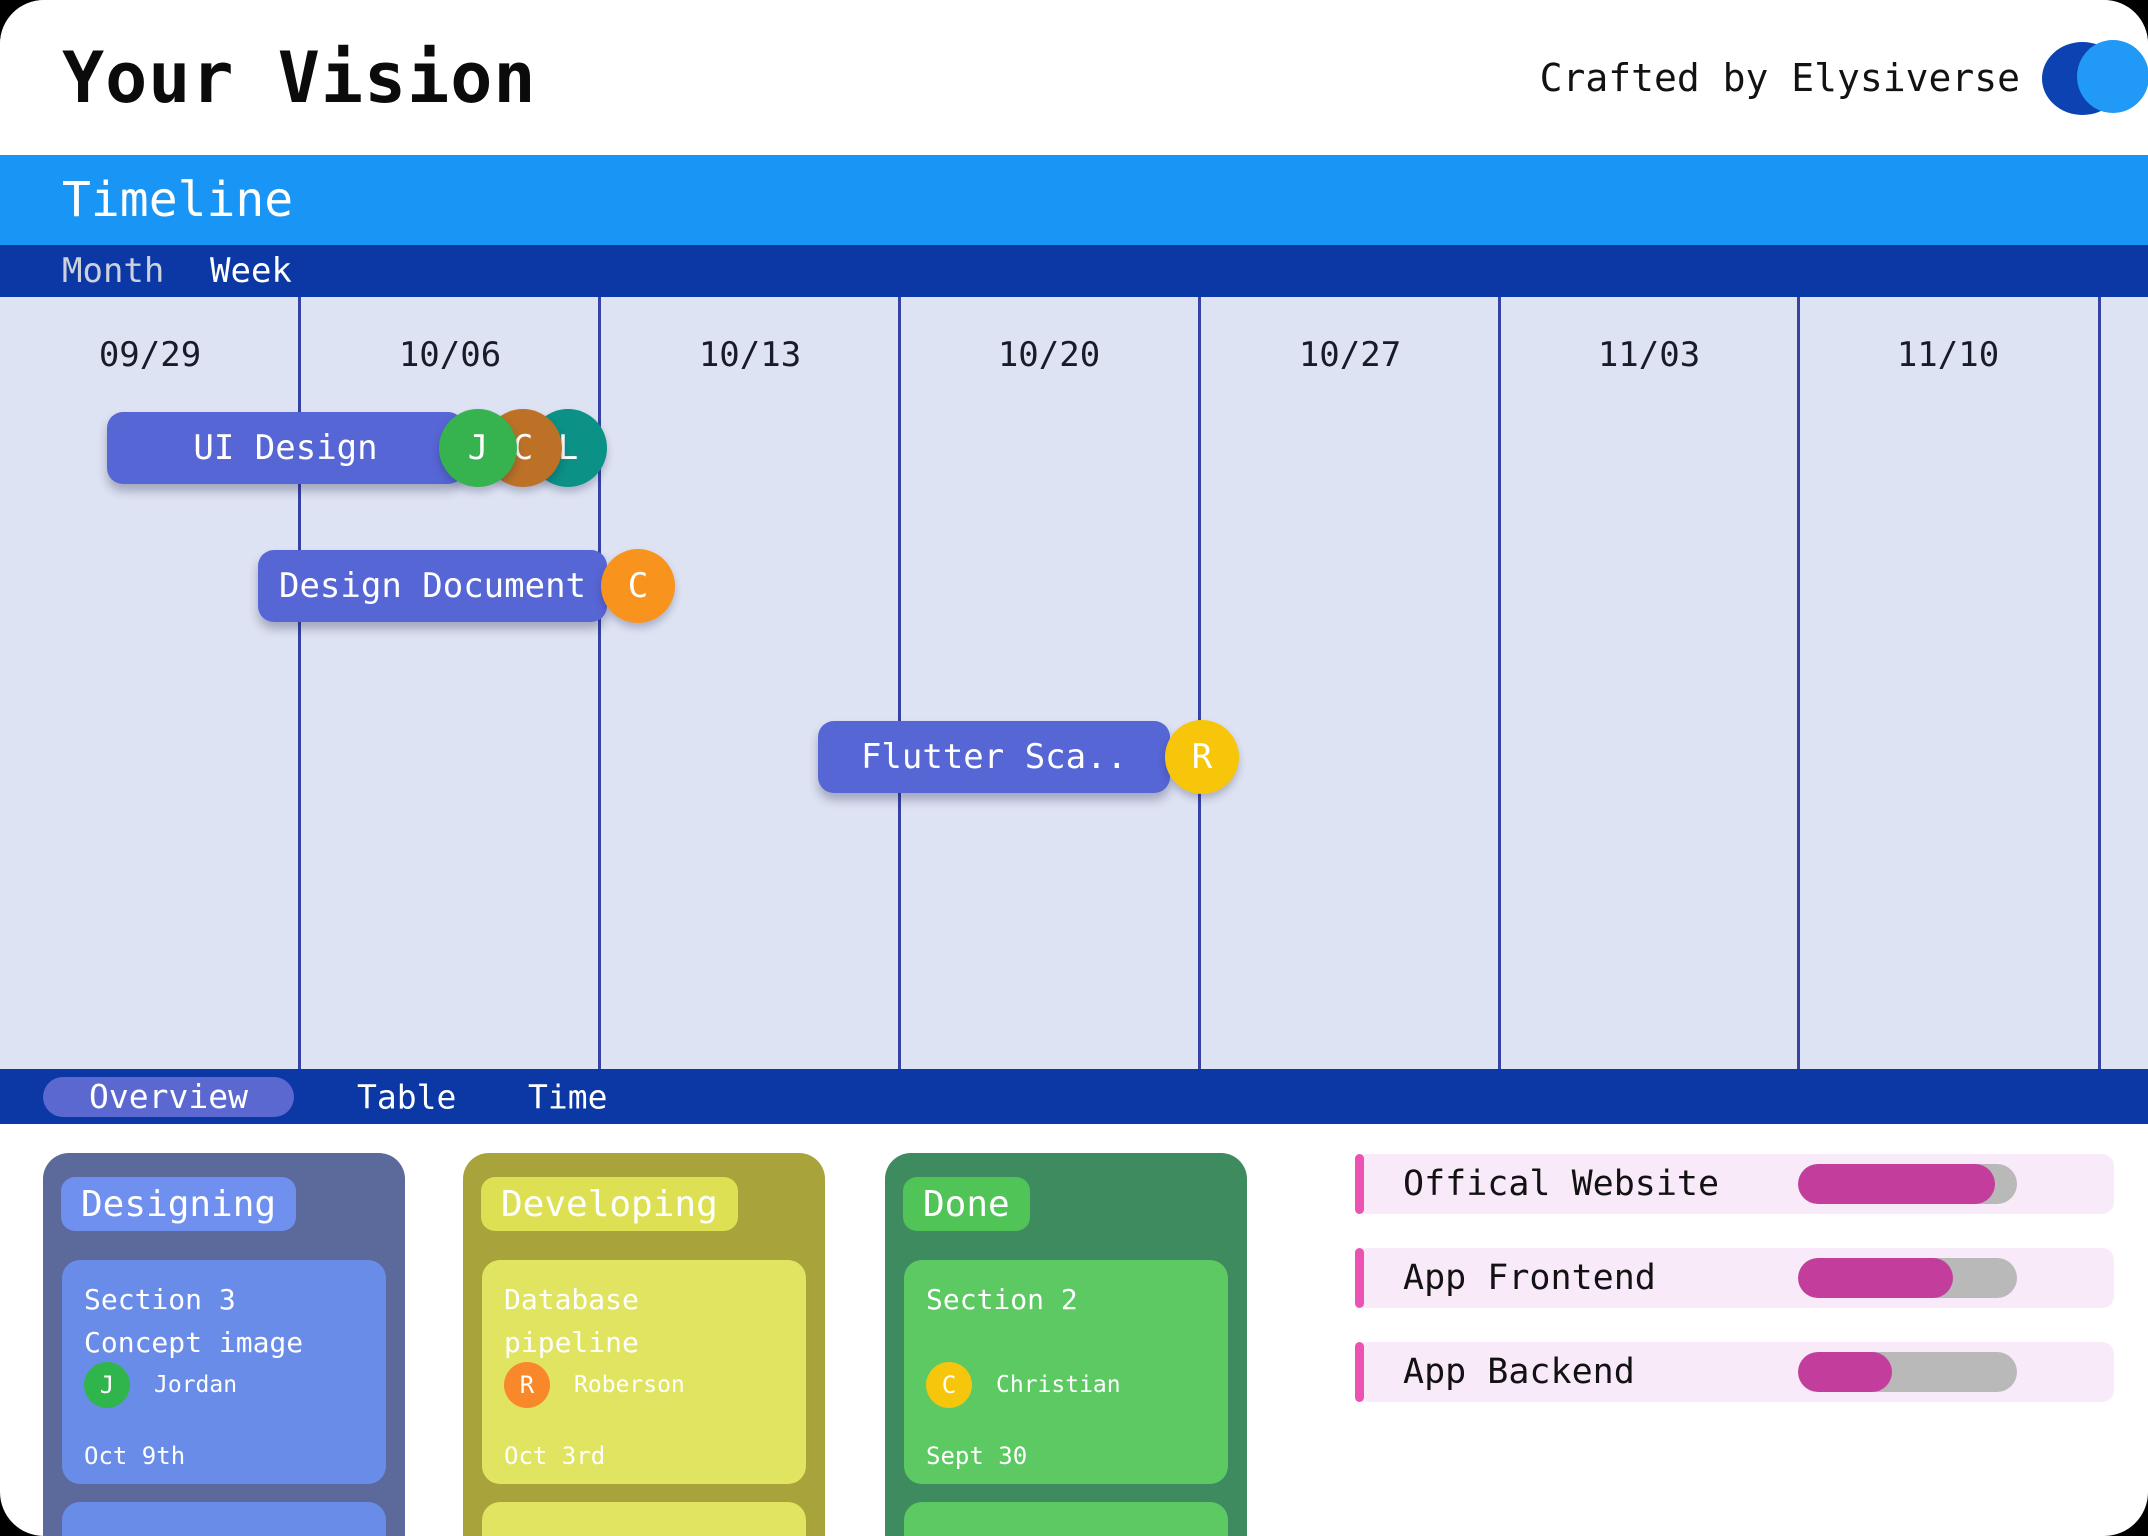 Image resolution: width=2148 pixels, height=1536 pixels. What do you see at coordinates (571, 1321) in the screenshot?
I see `card-title: Database pipeline` at bounding box center [571, 1321].